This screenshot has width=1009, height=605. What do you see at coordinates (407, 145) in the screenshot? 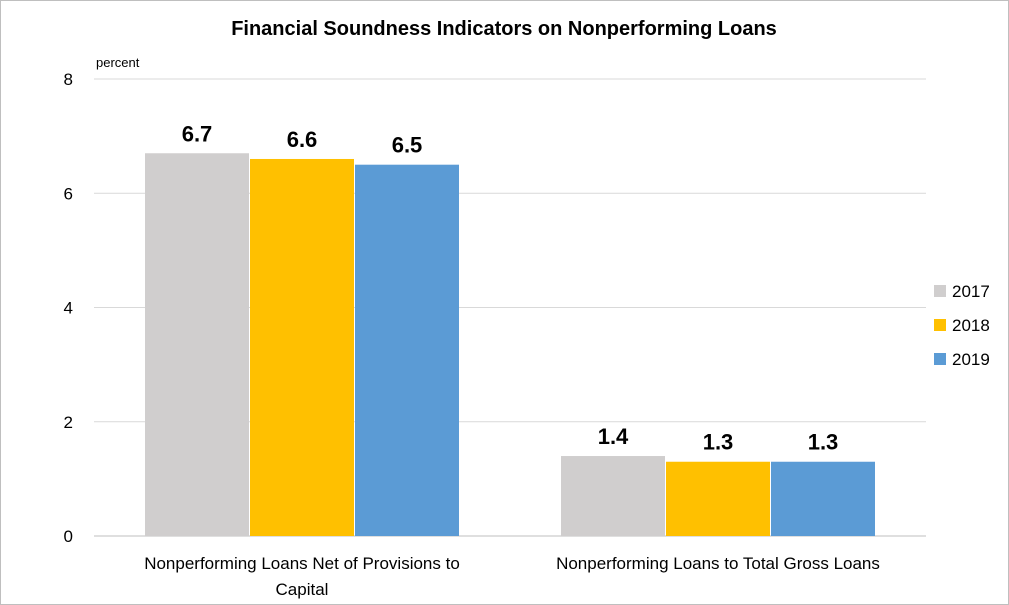
I see `data-label: 6.5` at bounding box center [407, 145].